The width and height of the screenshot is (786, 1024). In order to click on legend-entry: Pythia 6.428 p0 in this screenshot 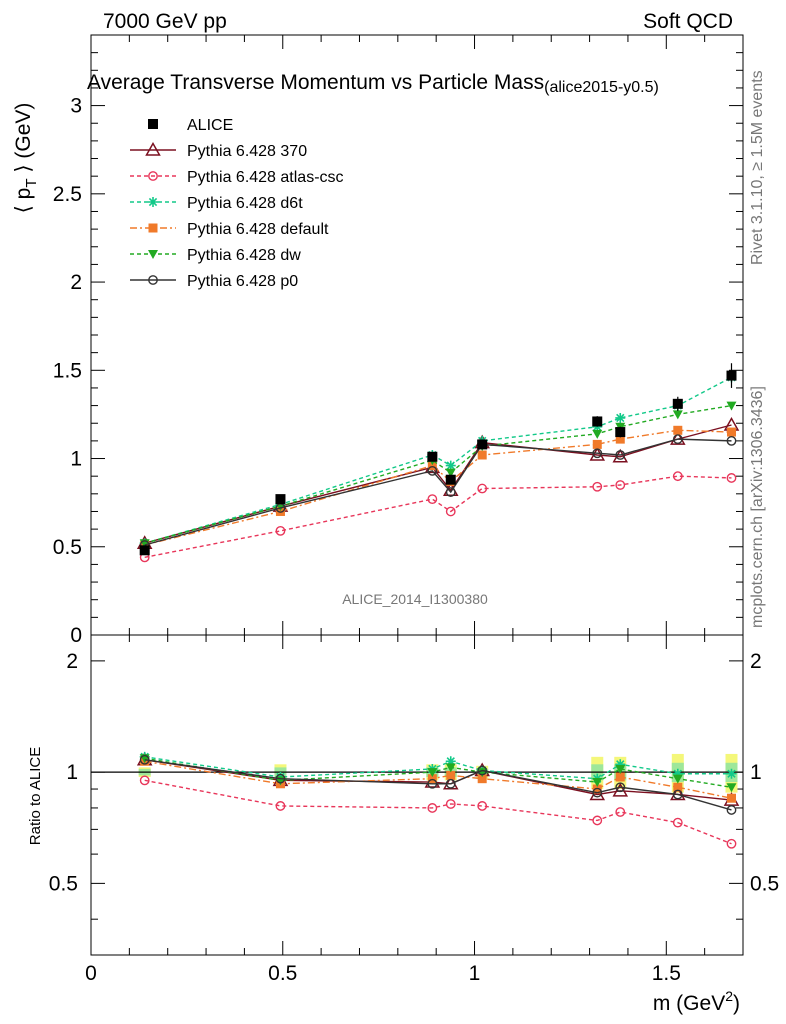, I will do `click(214, 281)`.